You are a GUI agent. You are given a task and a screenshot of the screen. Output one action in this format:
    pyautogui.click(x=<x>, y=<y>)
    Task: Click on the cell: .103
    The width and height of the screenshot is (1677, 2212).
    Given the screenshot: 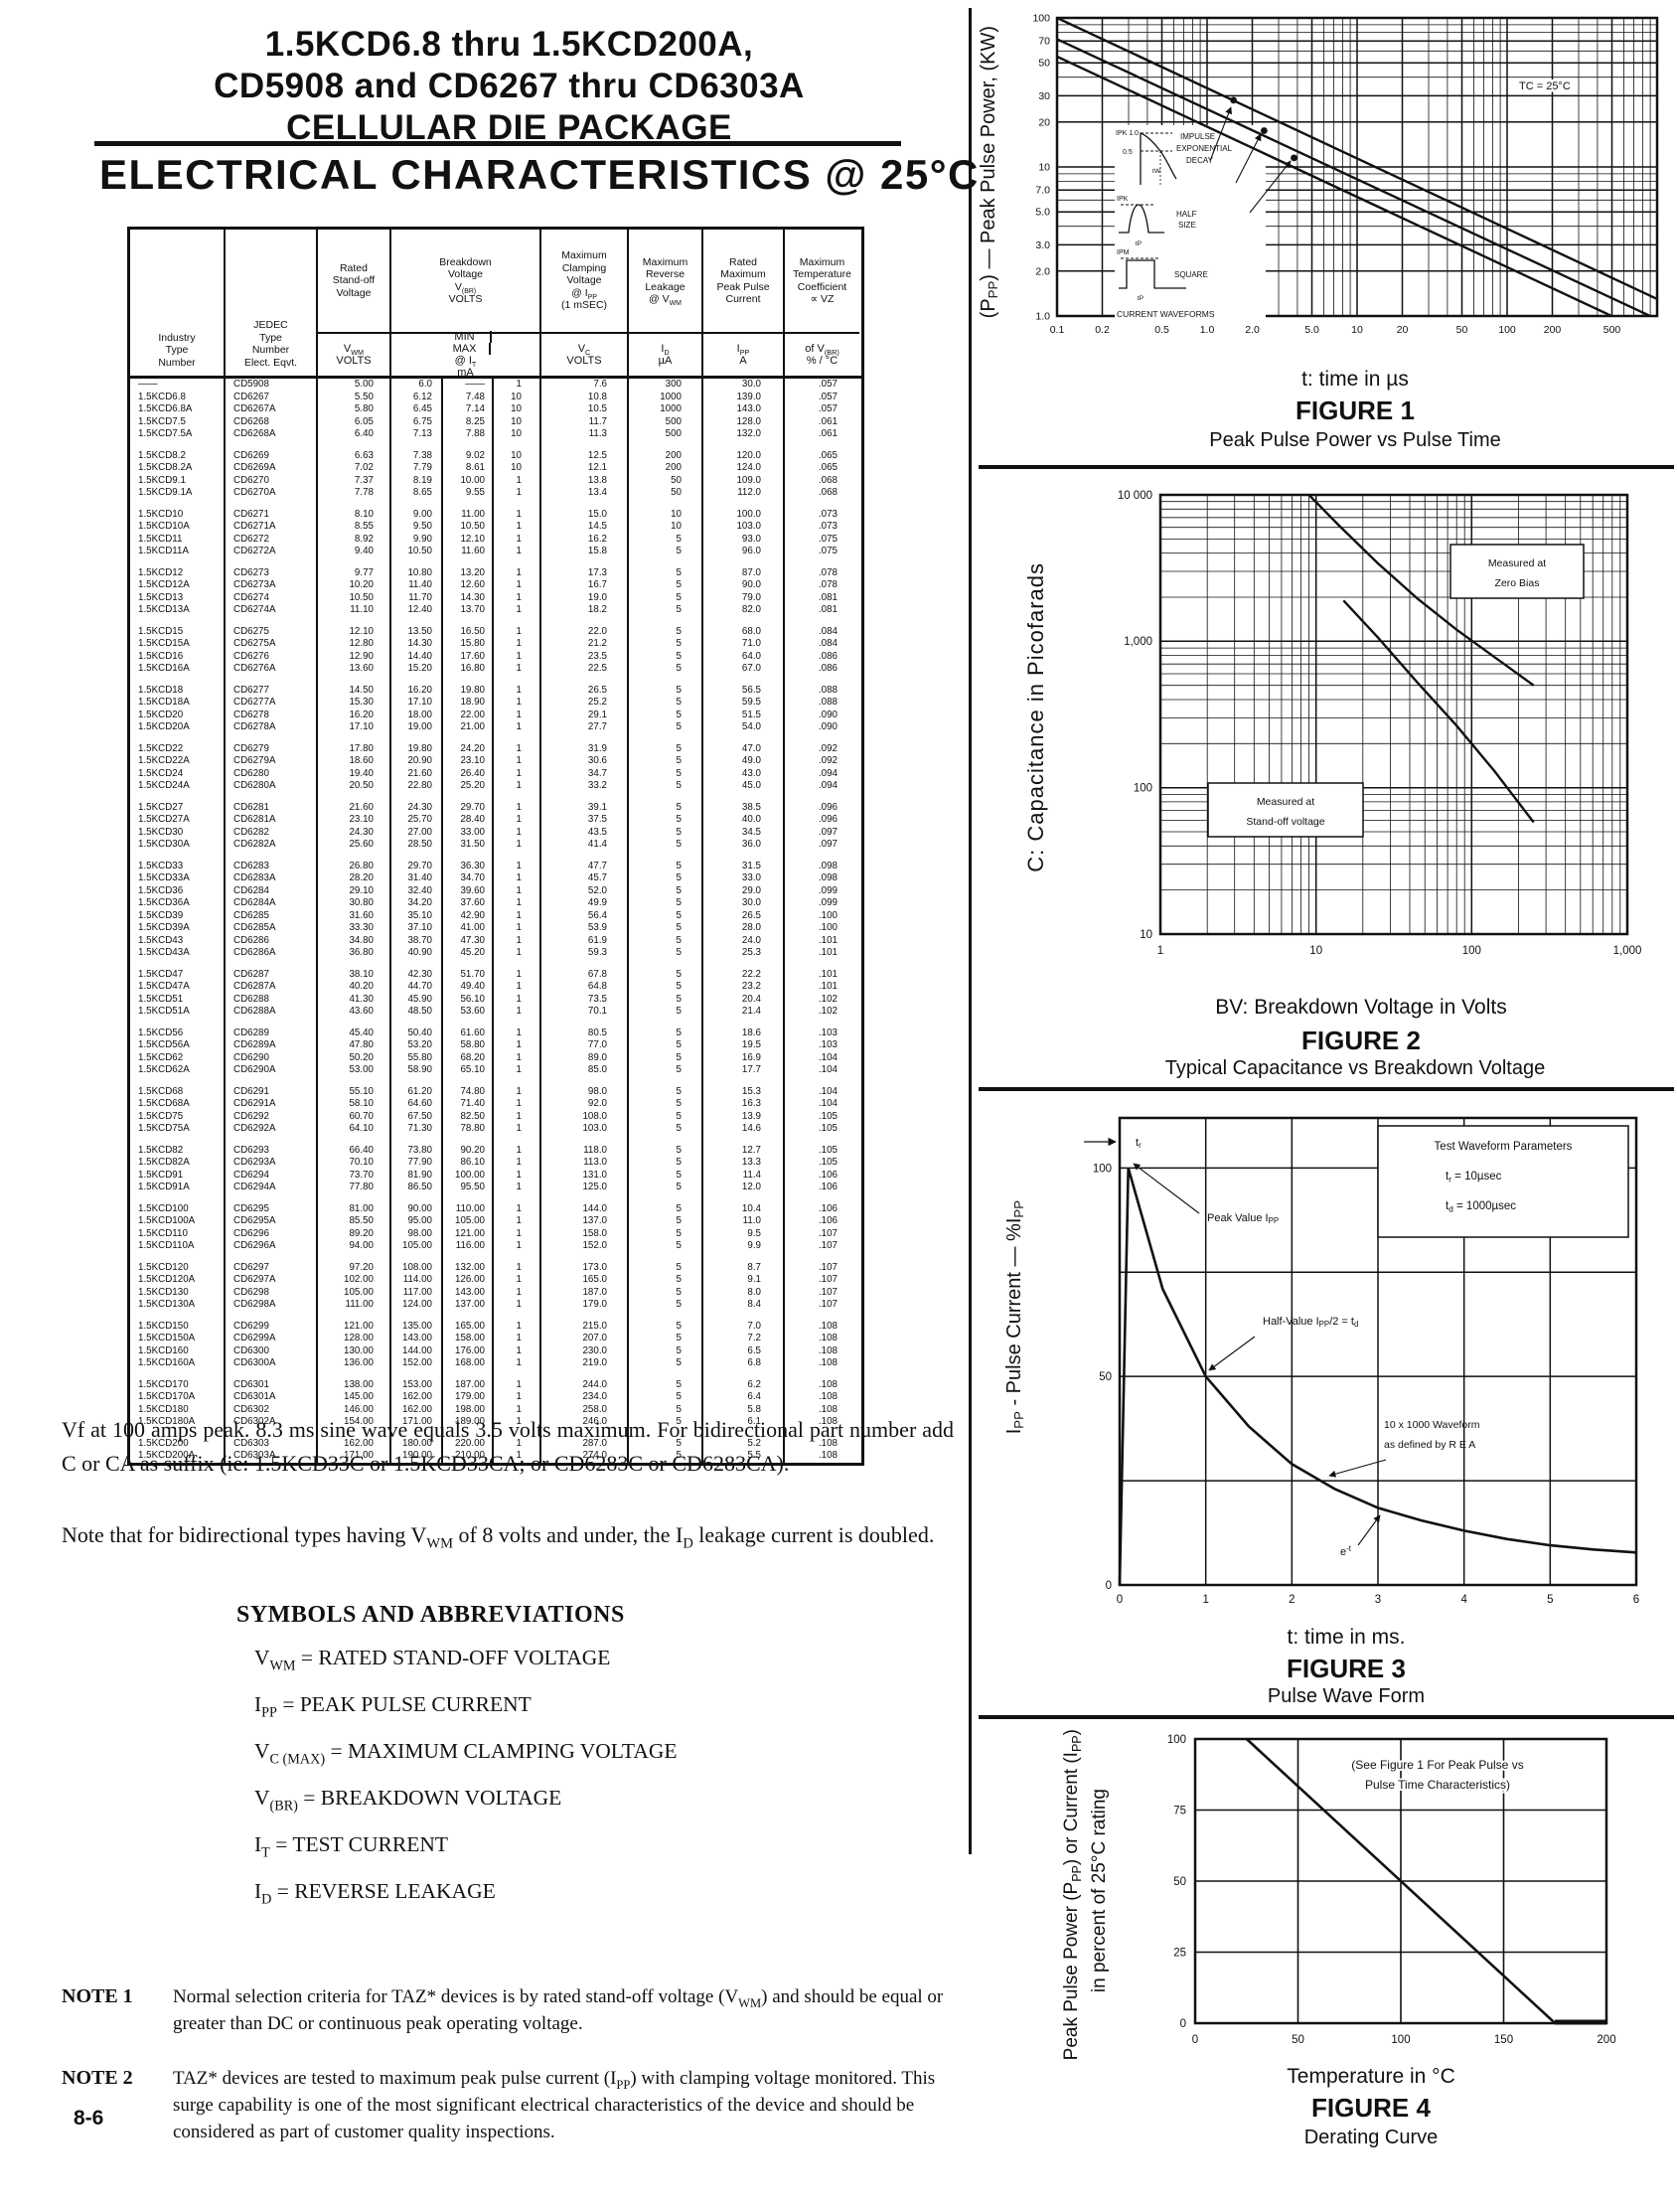 What is the action you would take?
    pyautogui.click(x=828, y=1044)
    